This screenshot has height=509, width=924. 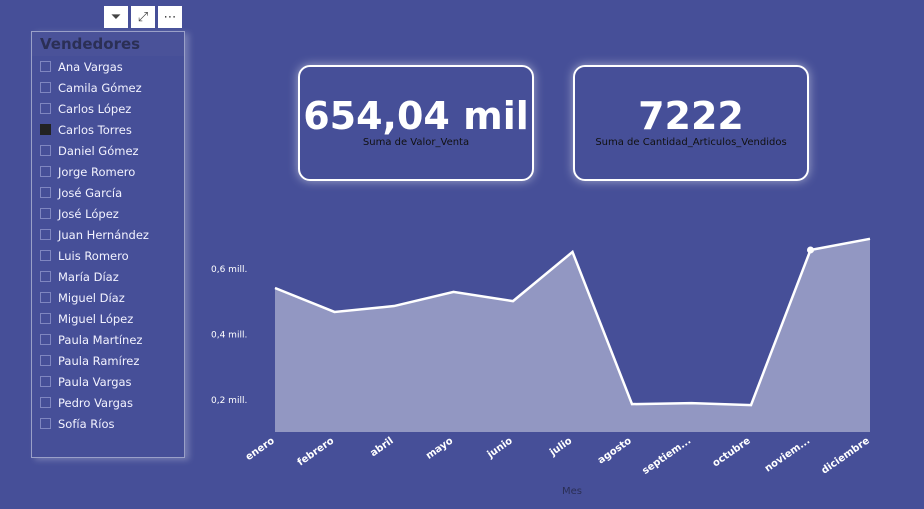 I want to click on x-tick-label: junio, so click(x=500, y=448).